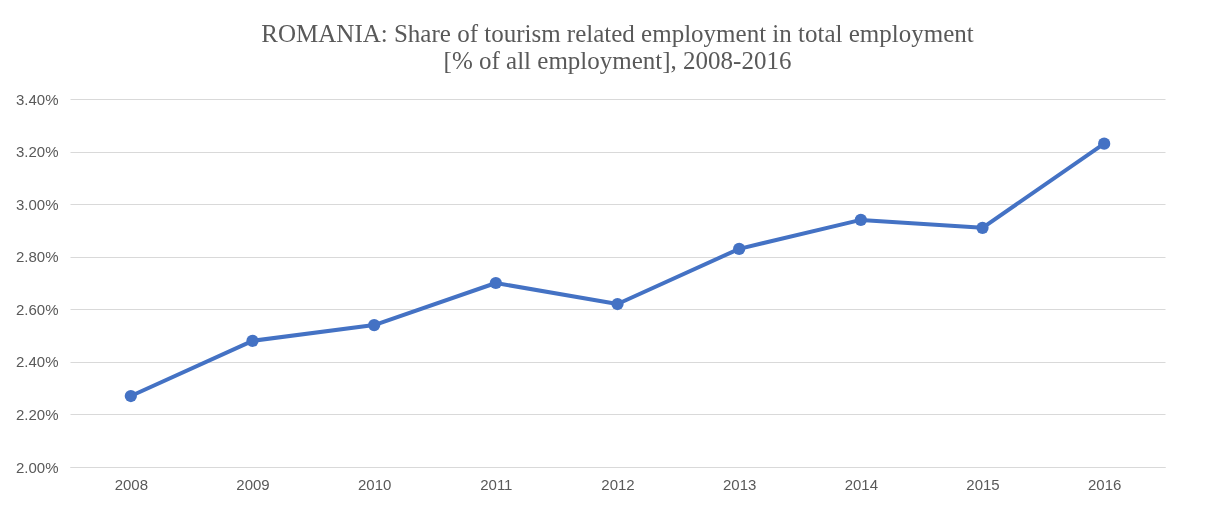 Image resolution: width=1209 pixels, height=517 pixels. I want to click on x-tick-label: 2016, so click(1104, 484).